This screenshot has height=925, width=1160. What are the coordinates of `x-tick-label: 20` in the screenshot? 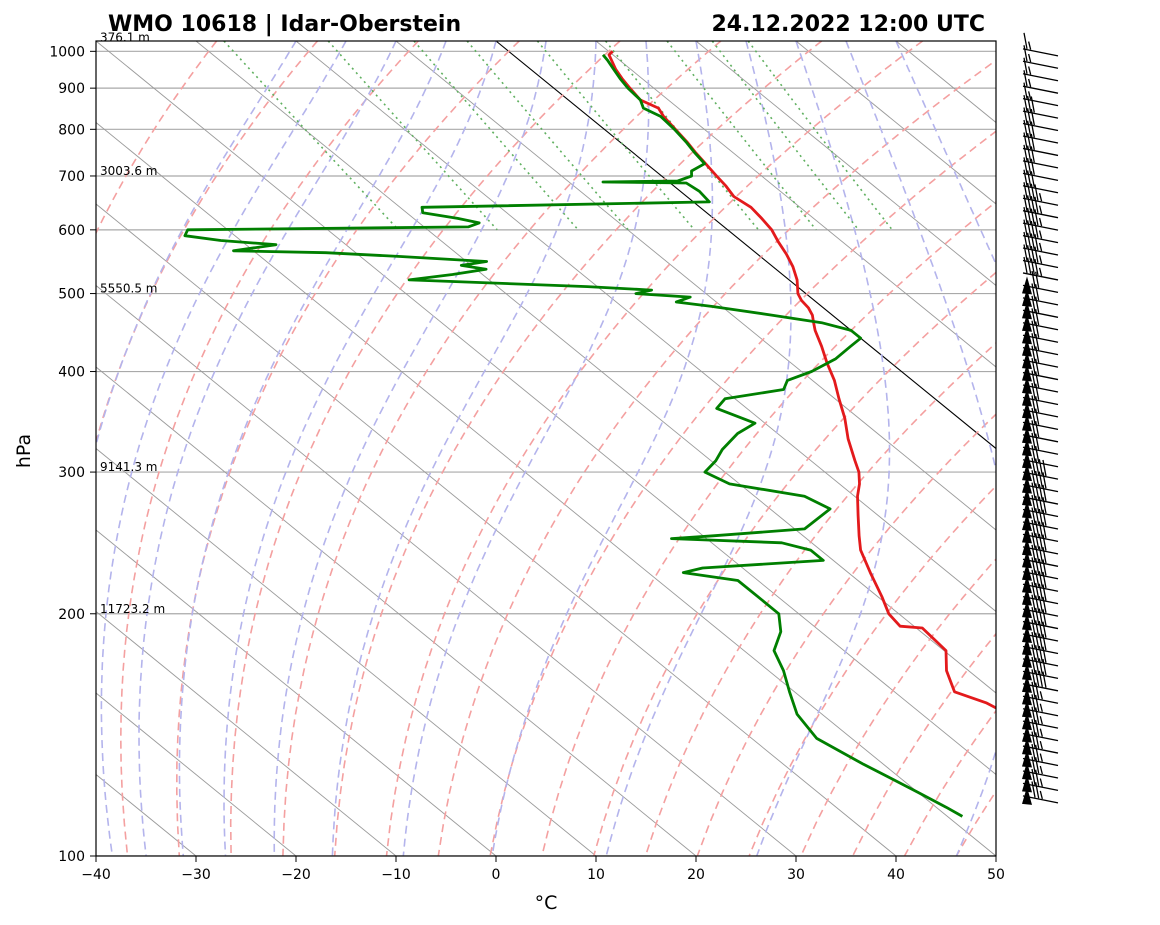 It's located at (696, 875).